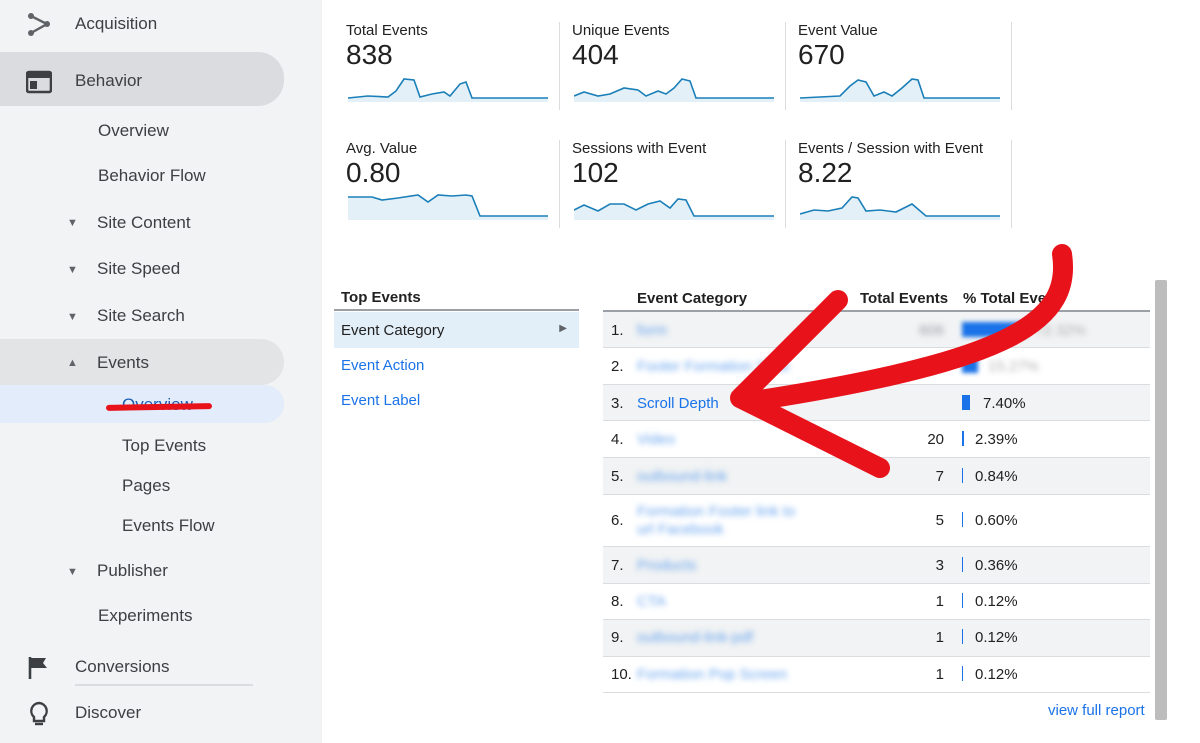 The height and width of the screenshot is (743, 1200). Describe the element at coordinates (145, 615) in the screenshot. I see `sidebar-item-experiments: Experiments` at that location.